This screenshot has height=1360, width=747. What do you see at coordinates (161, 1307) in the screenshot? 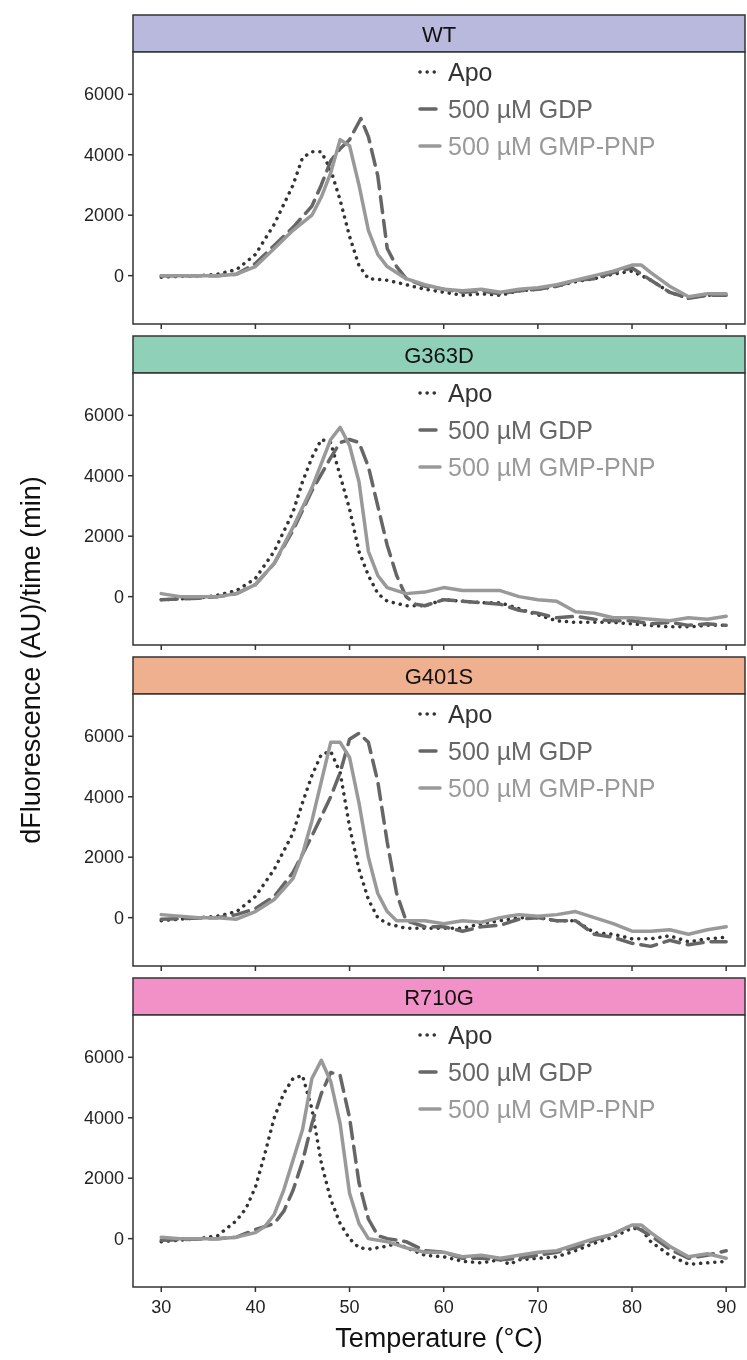
I see `x-tick-label: 30` at bounding box center [161, 1307].